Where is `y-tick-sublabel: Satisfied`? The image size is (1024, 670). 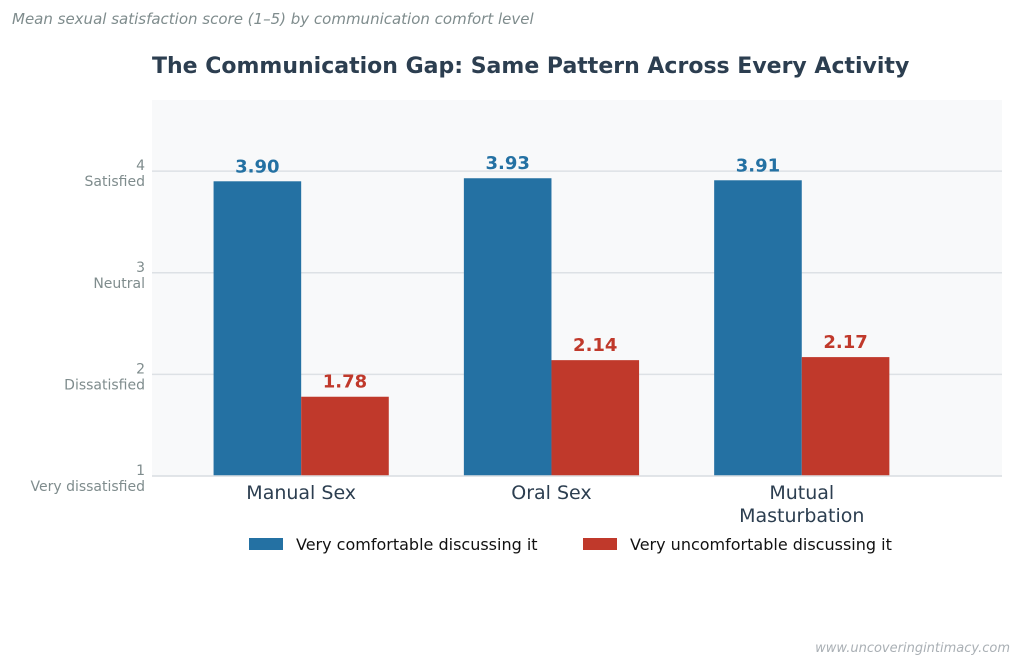
y-tick-sublabel: Satisfied is located at coordinates (115, 182).